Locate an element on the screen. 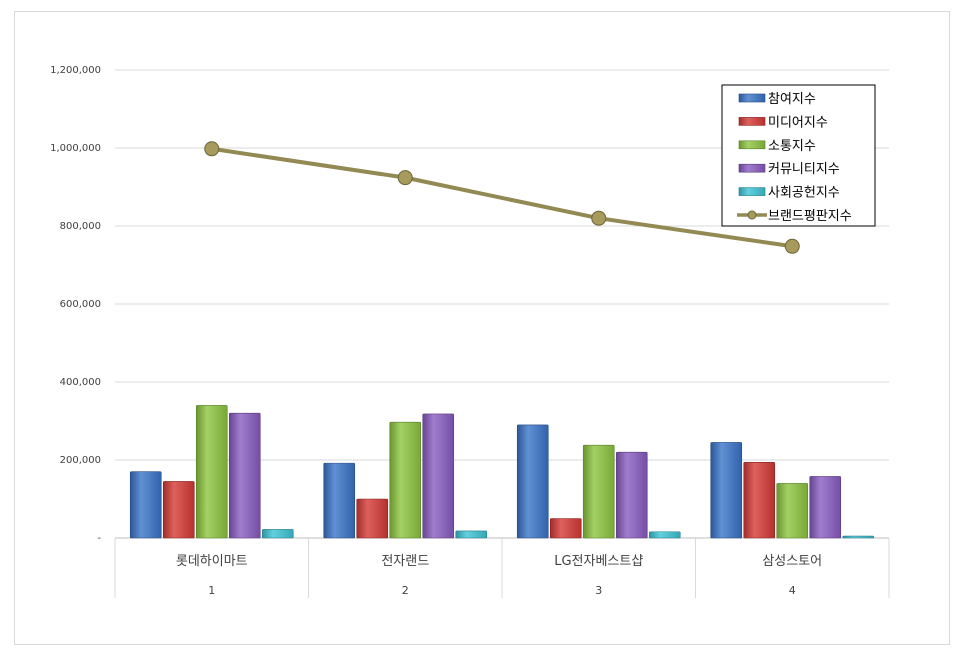 This screenshot has width=966, height=657. x-group-label: 2 is located at coordinates (405, 590).